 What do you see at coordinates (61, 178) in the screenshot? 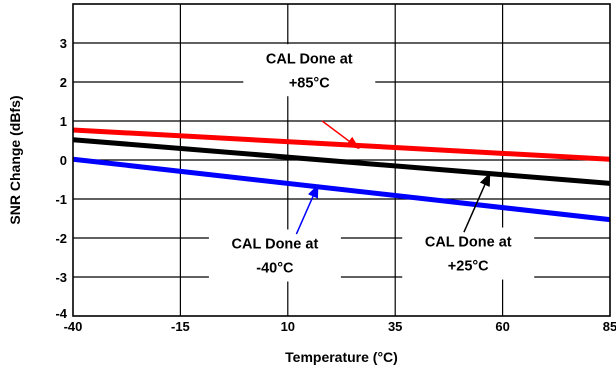
I see `y-tick-labels: 3 2 1 0 -1 -2 -3 -4` at bounding box center [61, 178].